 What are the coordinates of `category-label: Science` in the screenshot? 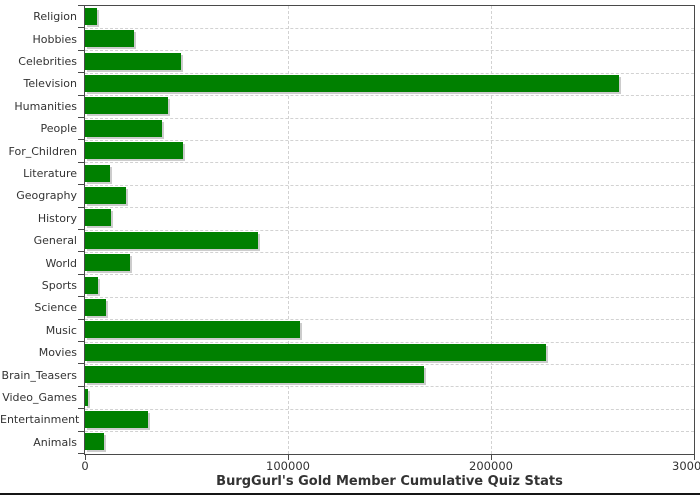 It's located at (55, 308).